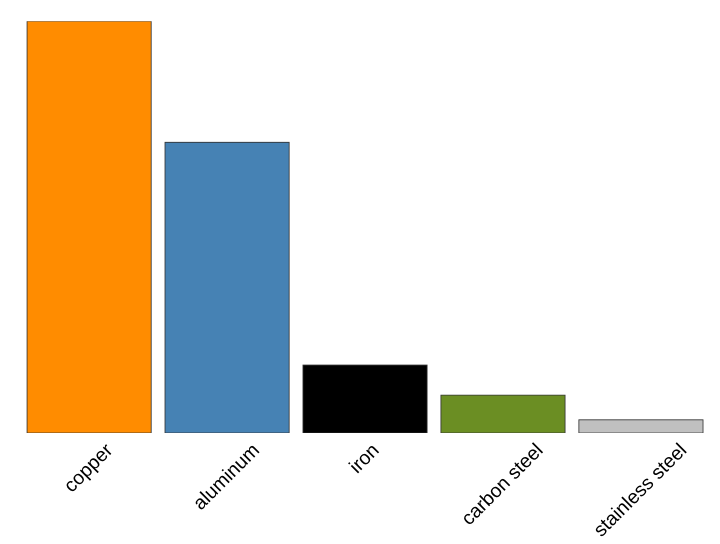  What do you see at coordinates (364, 458) in the screenshot?
I see `x-tick-label: iron` at bounding box center [364, 458].